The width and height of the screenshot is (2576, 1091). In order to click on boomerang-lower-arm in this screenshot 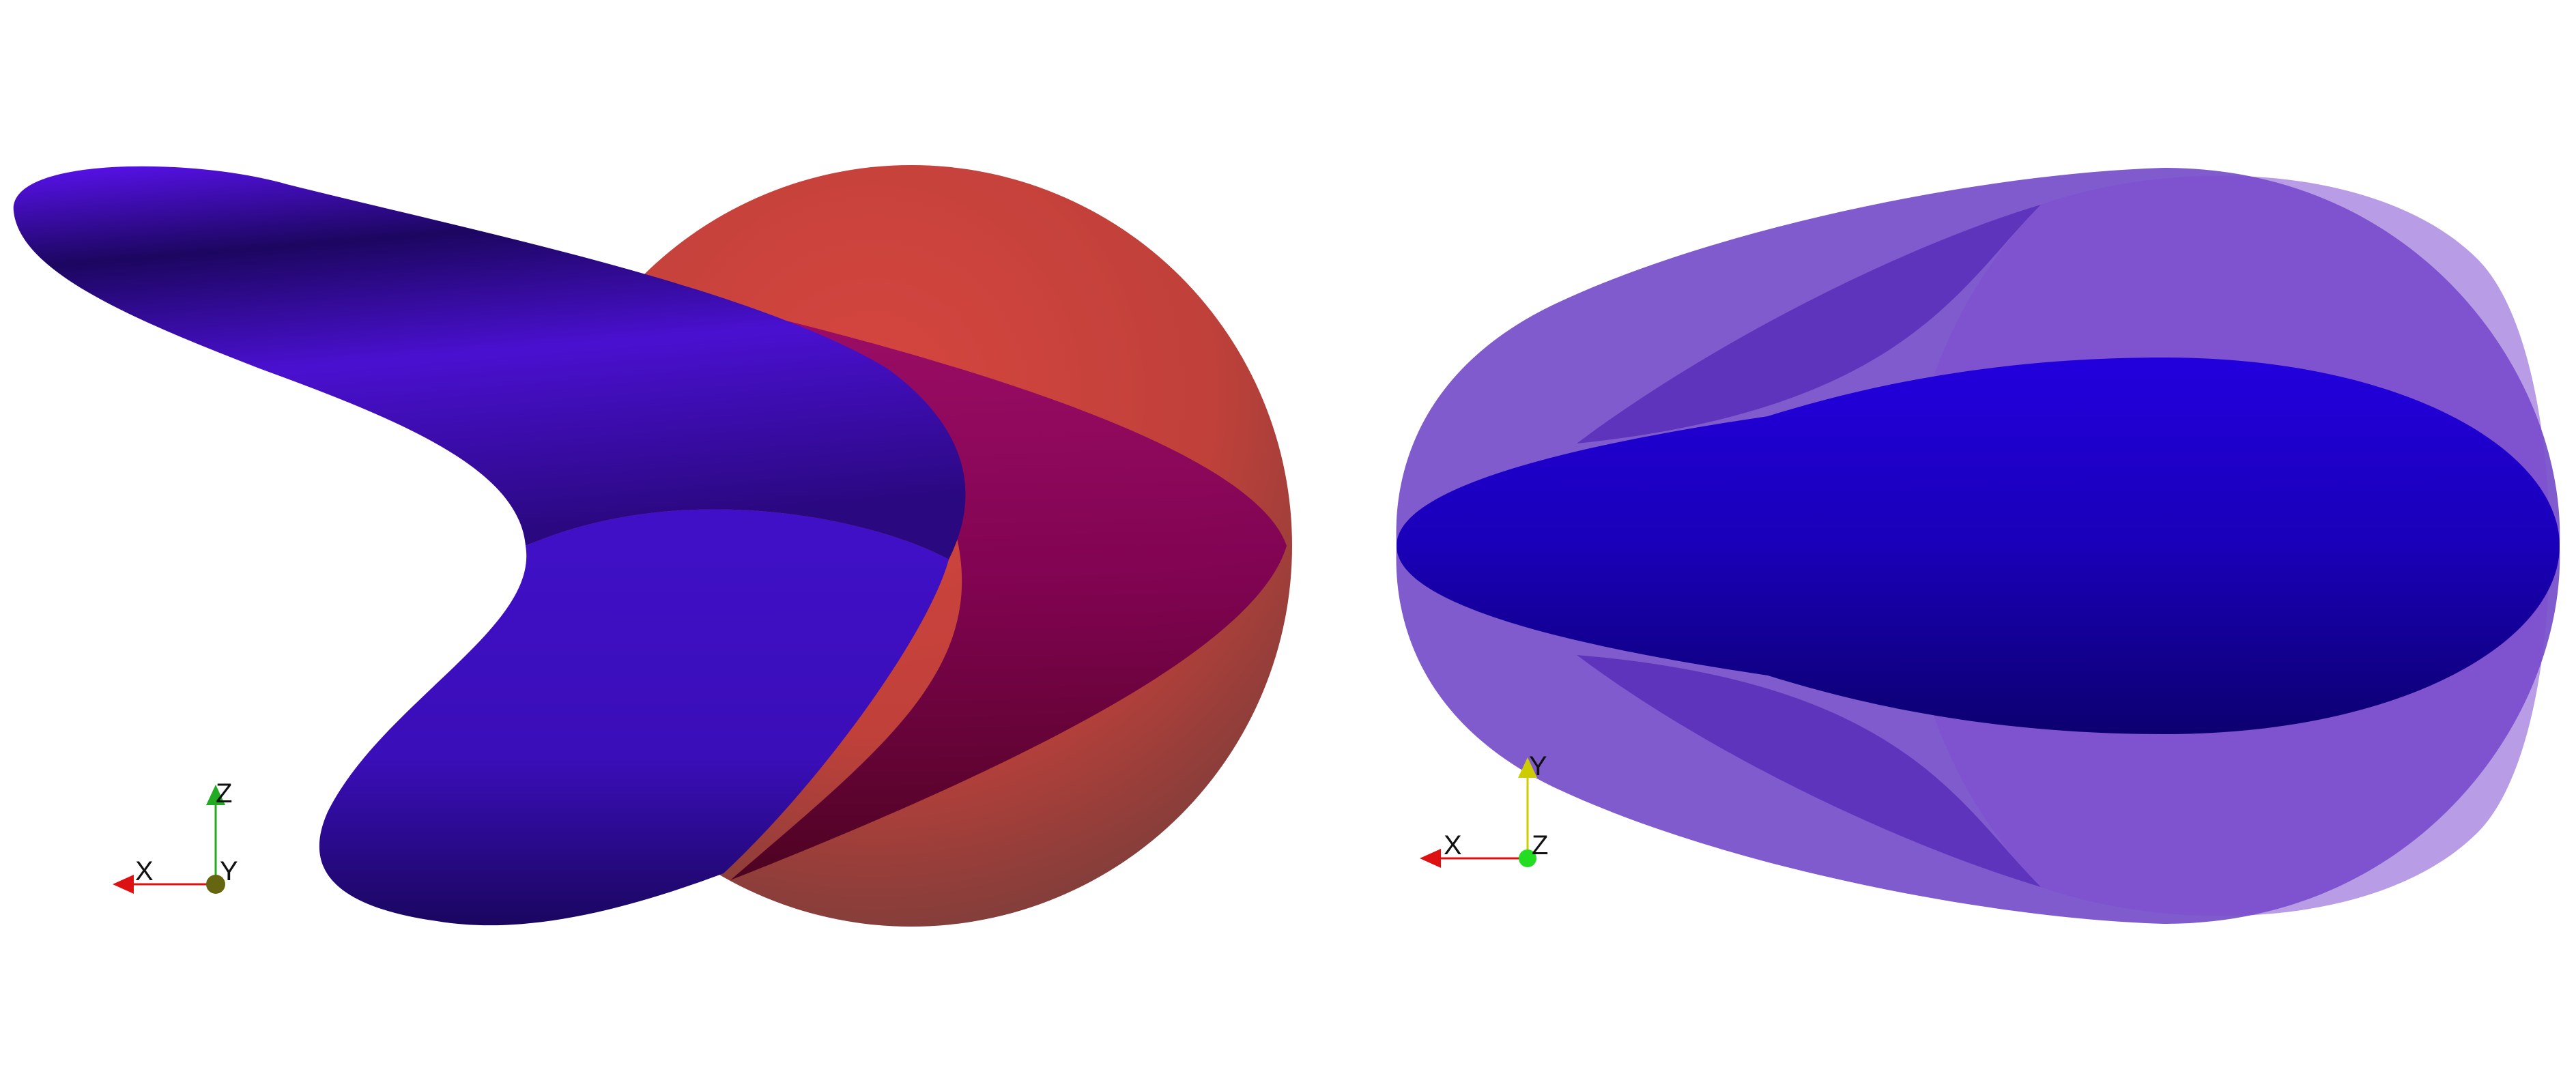, I will do `click(634, 717)`.